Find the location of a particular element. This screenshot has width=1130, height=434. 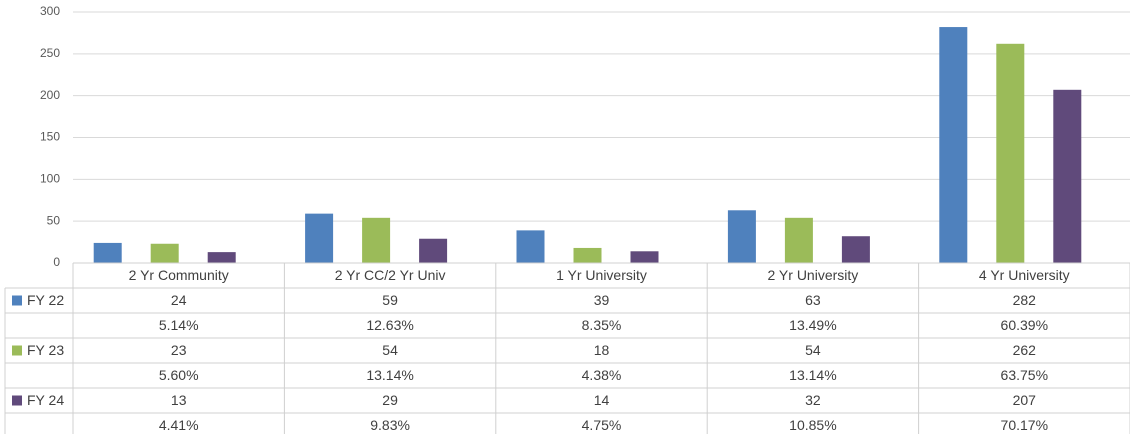

y-tick-label: 50 is located at coordinates (54, 220).